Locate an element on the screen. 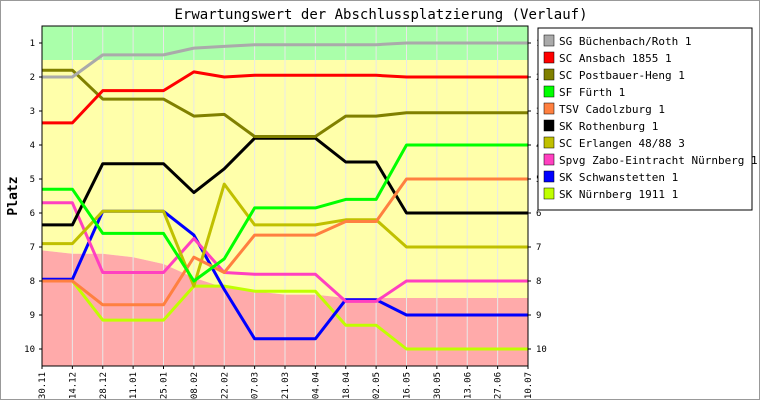 The width and height of the screenshot is (760, 400). x-tick-label: 25.01 is located at coordinates (165, 385).